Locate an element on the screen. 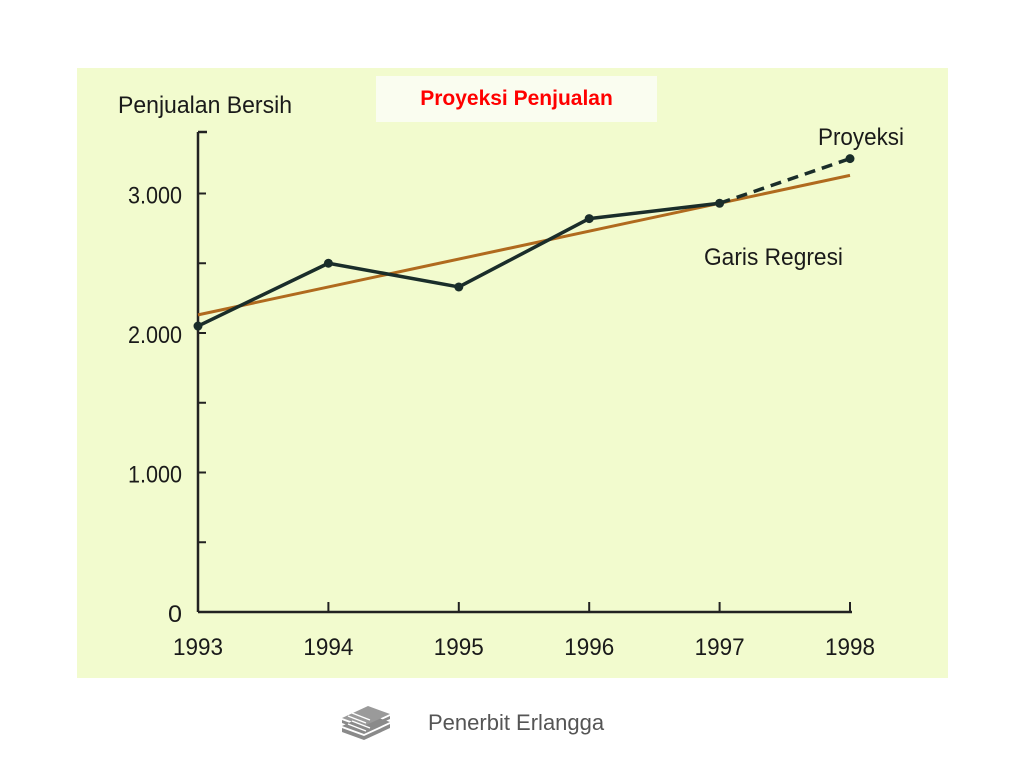 The image size is (1024, 768). x-tick-label: 1993 is located at coordinates (198, 647).